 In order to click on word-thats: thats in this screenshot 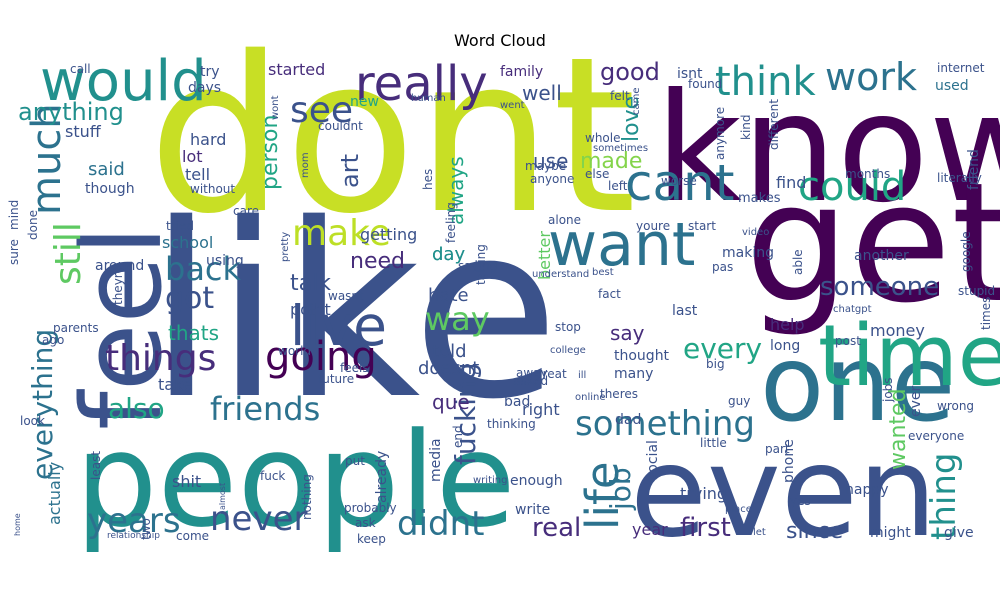, I will do `click(193, 333)`.